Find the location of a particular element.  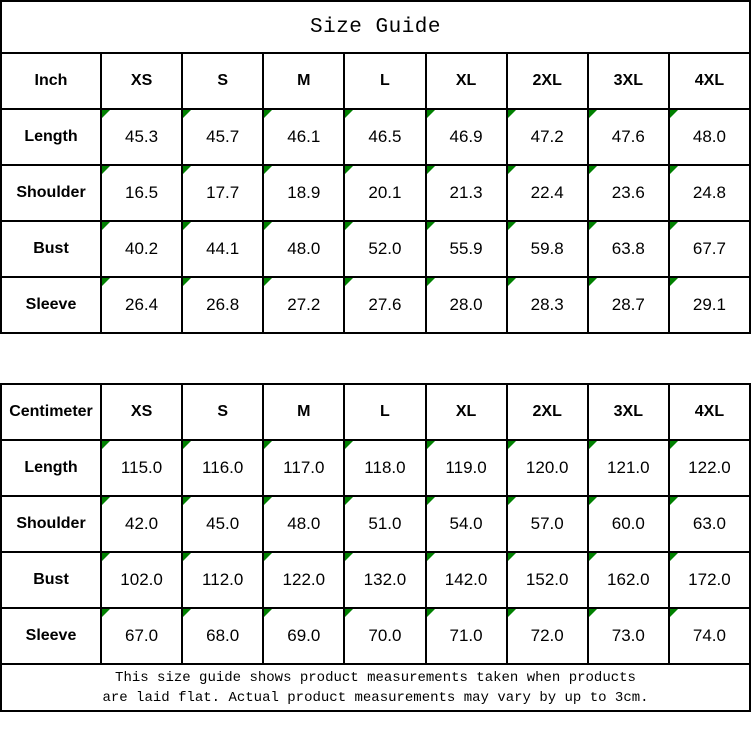

size-header-row: Centimeter XS S M L XL 2XL 3XL 4XL is located at coordinates (375, 412).